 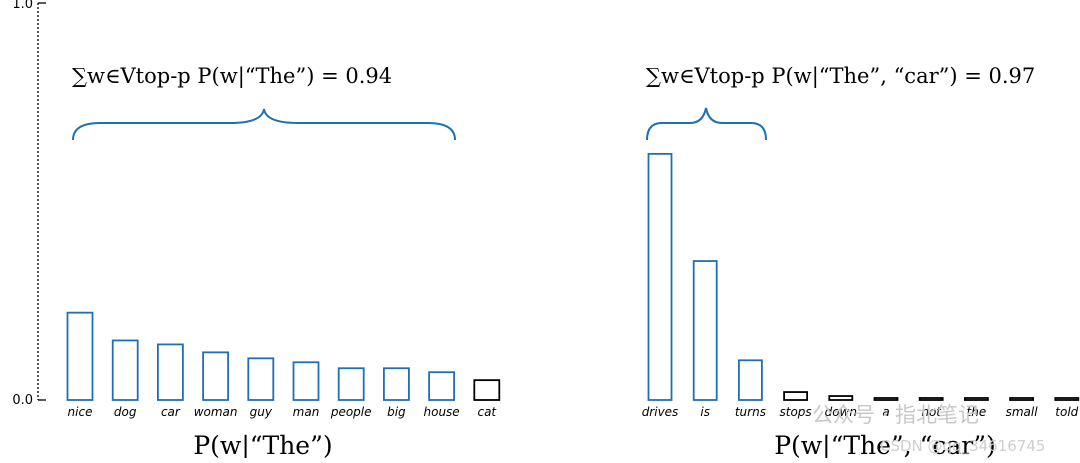 What do you see at coordinates (22, 400) in the screenshot?
I see `y-tick-bottom: 0.0` at bounding box center [22, 400].